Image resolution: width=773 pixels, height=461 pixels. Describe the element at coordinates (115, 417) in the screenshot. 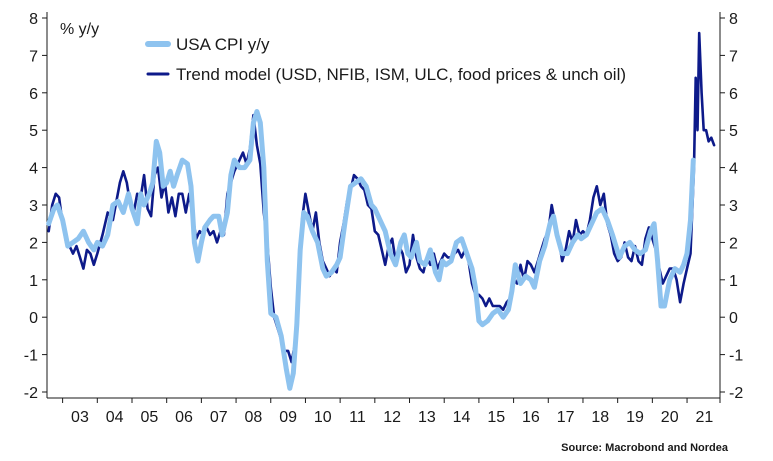

I see `x-tick-label: 04` at that location.